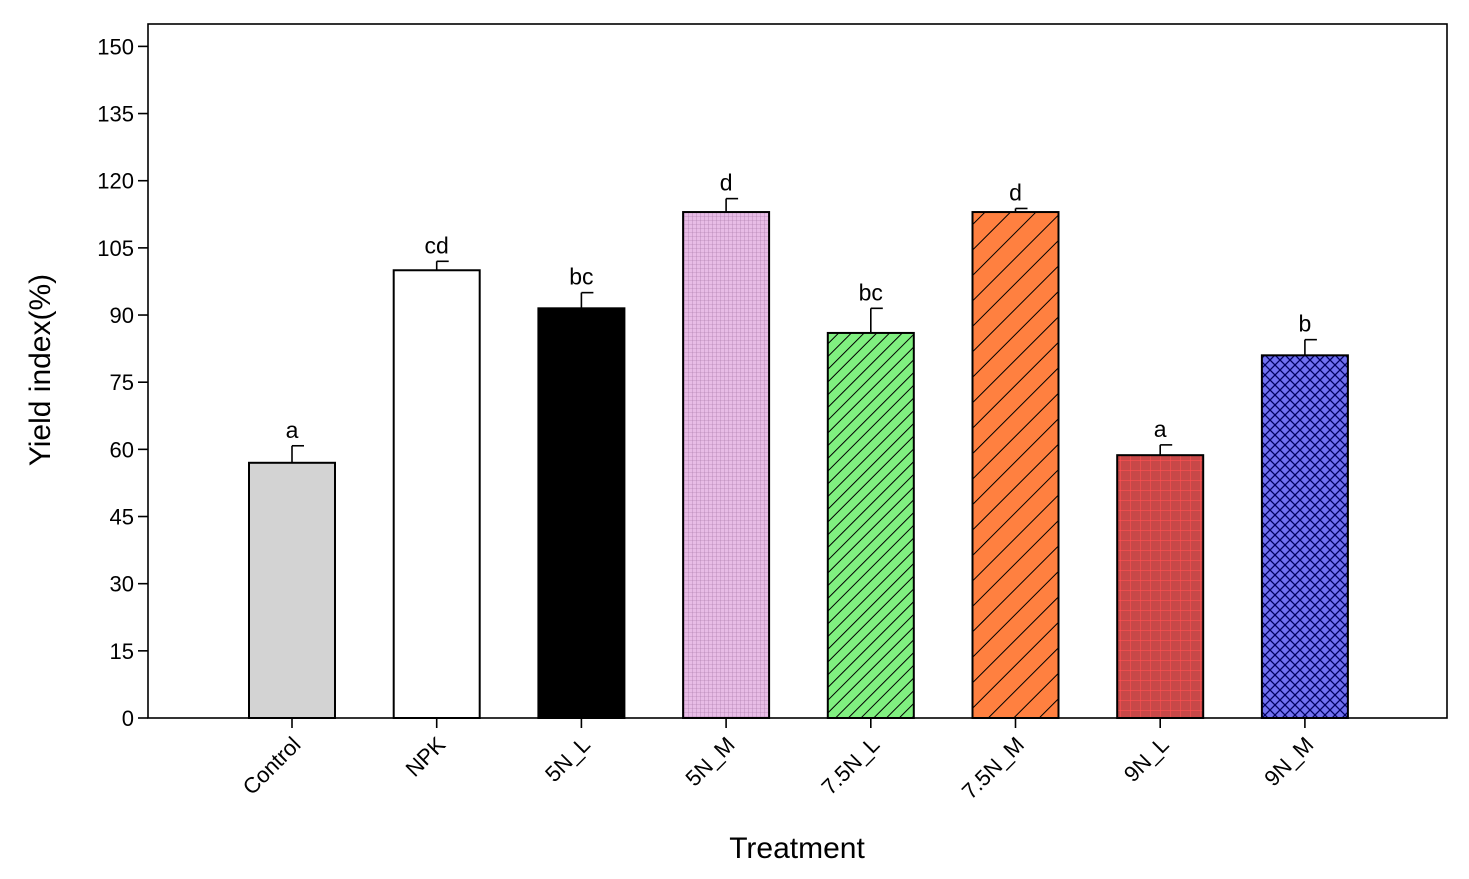 The image size is (1469, 879). I want to click on bar-5n-m, so click(726, 465).